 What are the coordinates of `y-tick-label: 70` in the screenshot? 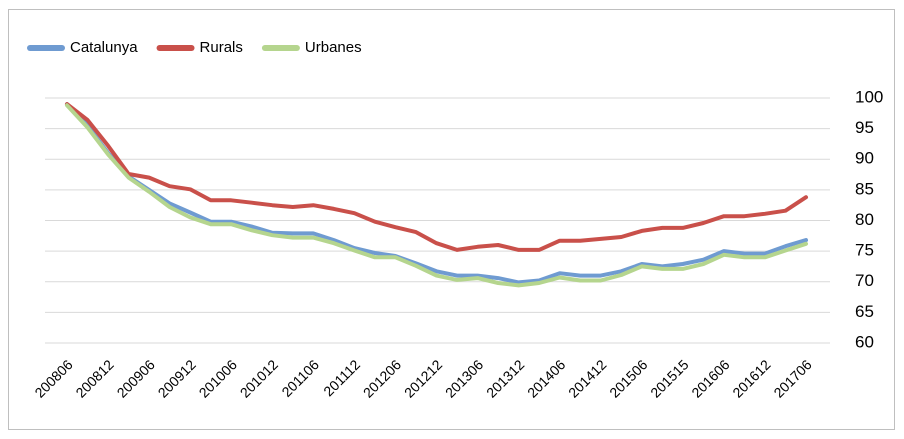 It's located at (864, 280).